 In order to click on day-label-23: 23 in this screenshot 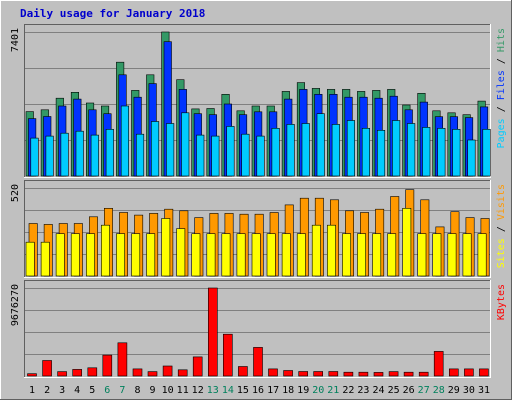, I will do `click(363, 390)`.